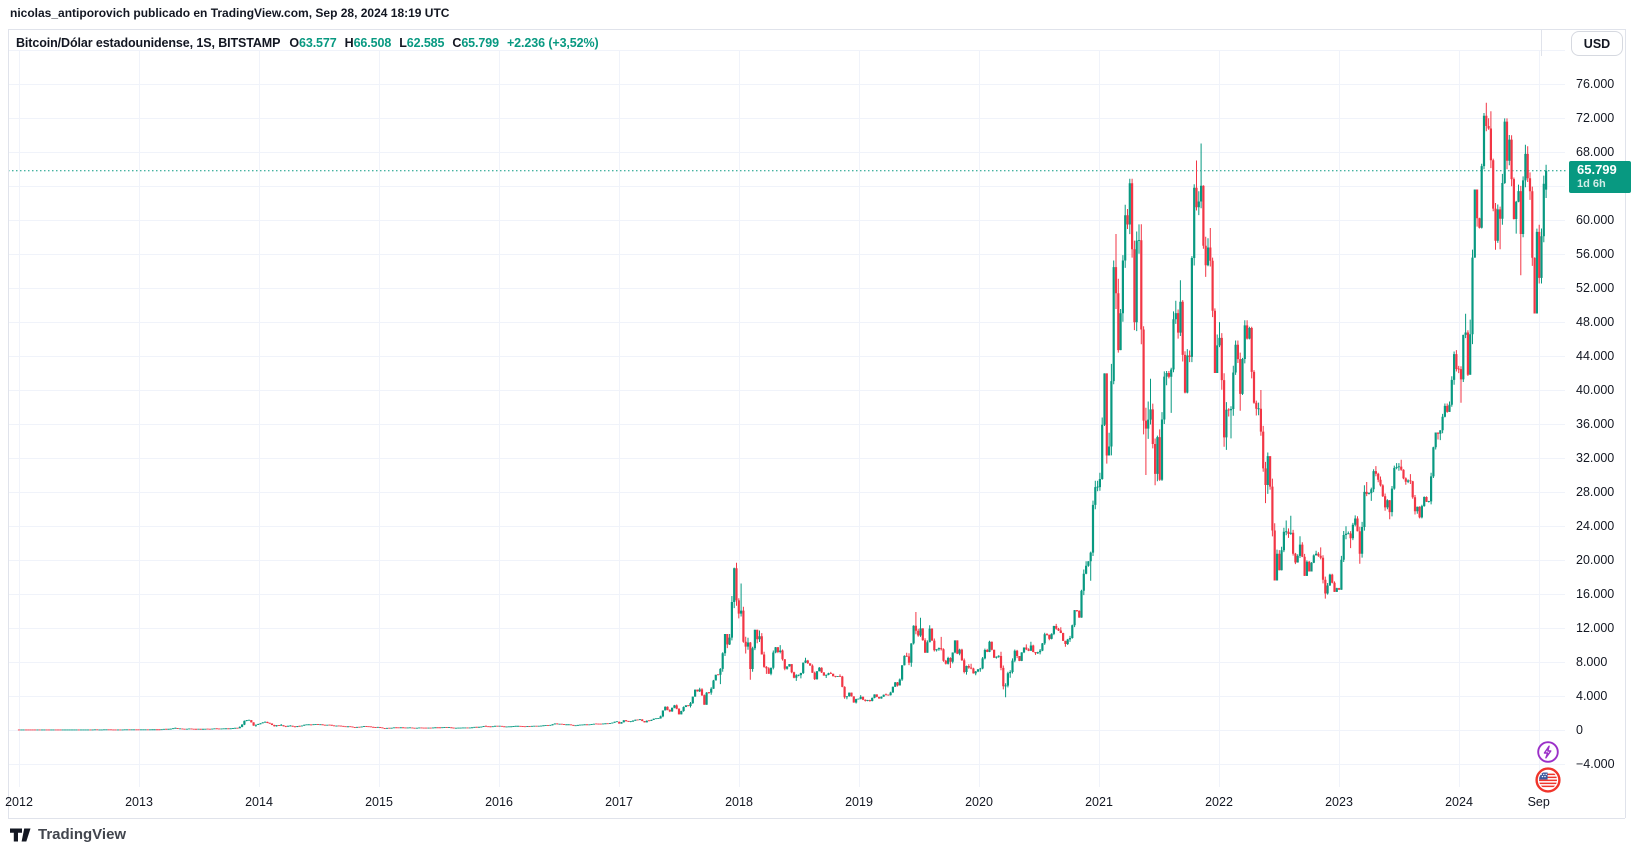 This screenshot has width=1634, height=857. What do you see at coordinates (619, 802) in the screenshot?
I see `time-axis-label: 2017` at bounding box center [619, 802].